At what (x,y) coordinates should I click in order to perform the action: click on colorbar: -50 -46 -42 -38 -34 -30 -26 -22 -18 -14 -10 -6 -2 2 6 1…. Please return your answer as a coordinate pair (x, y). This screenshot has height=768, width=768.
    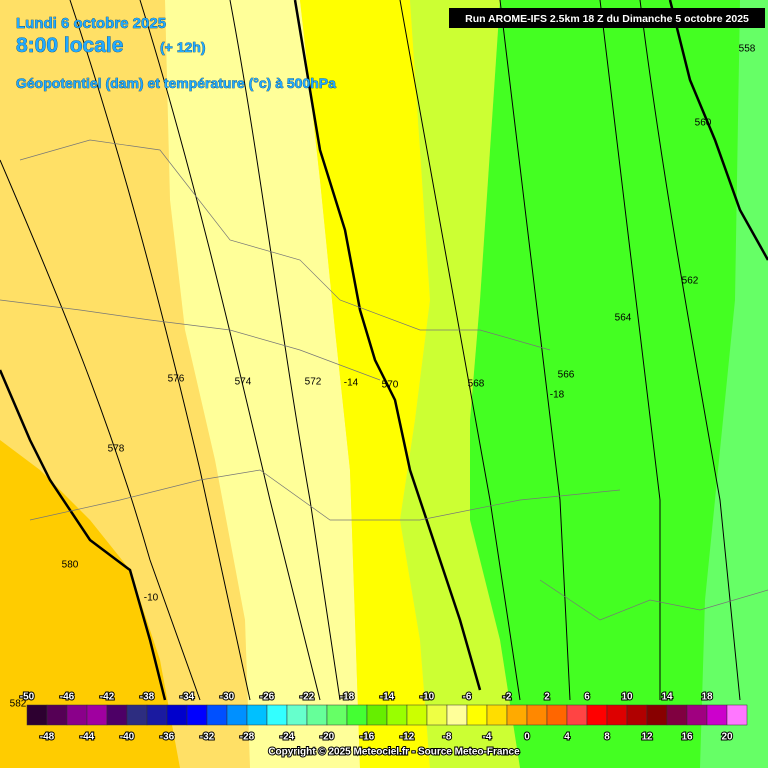
    Looking at the image, I should click on (383, 717).